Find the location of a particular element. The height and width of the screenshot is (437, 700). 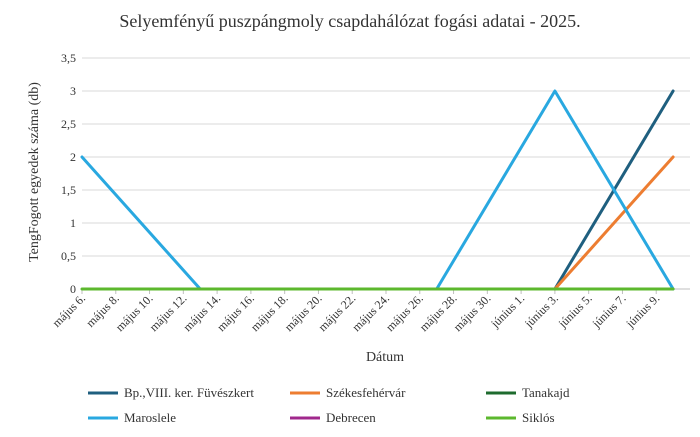

x-axis-title: Dátum is located at coordinates (385, 357).